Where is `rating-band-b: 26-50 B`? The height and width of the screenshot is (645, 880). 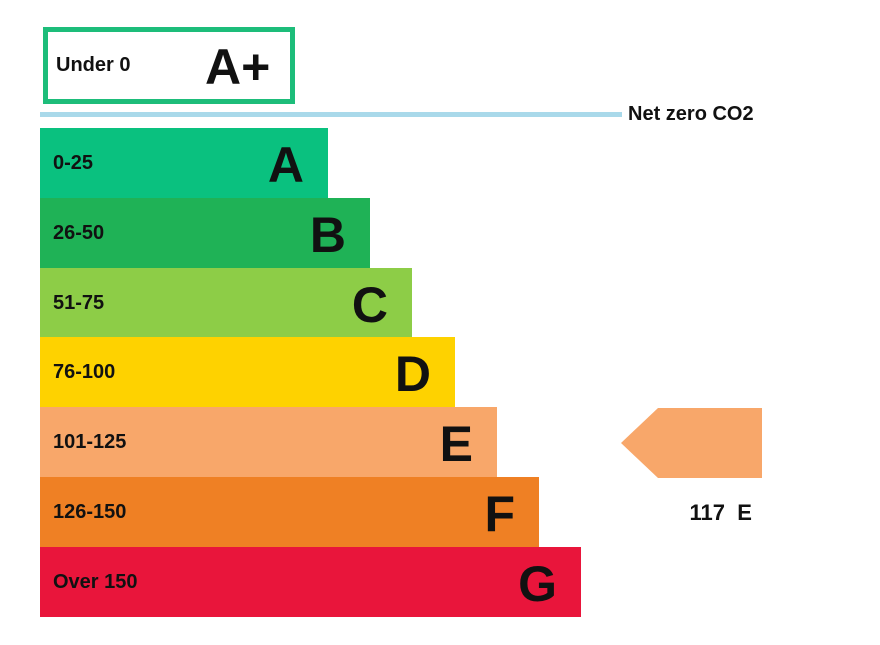
rating-band-b: 26-50 B is located at coordinates (205, 233).